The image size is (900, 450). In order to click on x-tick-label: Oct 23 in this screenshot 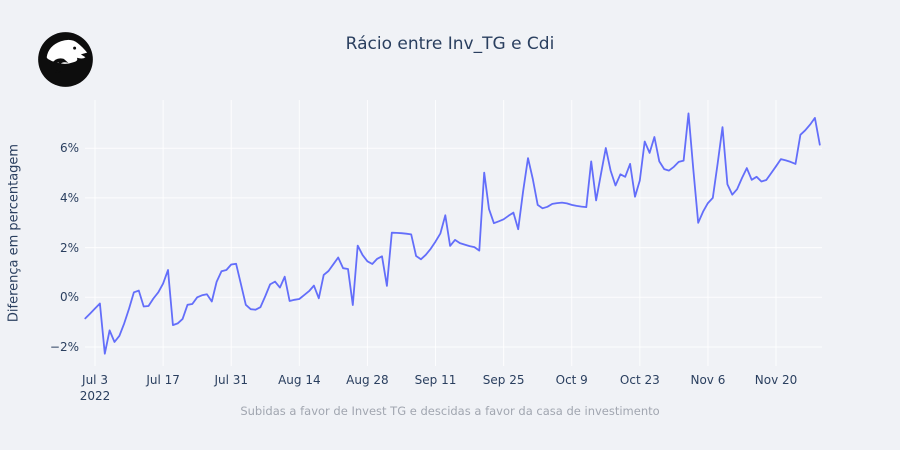, I will do `click(639, 380)`.